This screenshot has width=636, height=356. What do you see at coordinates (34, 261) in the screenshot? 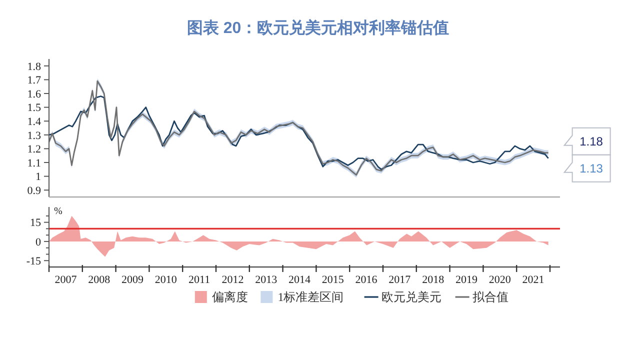
I see `y-tick-label: -15` at bounding box center [34, 261].